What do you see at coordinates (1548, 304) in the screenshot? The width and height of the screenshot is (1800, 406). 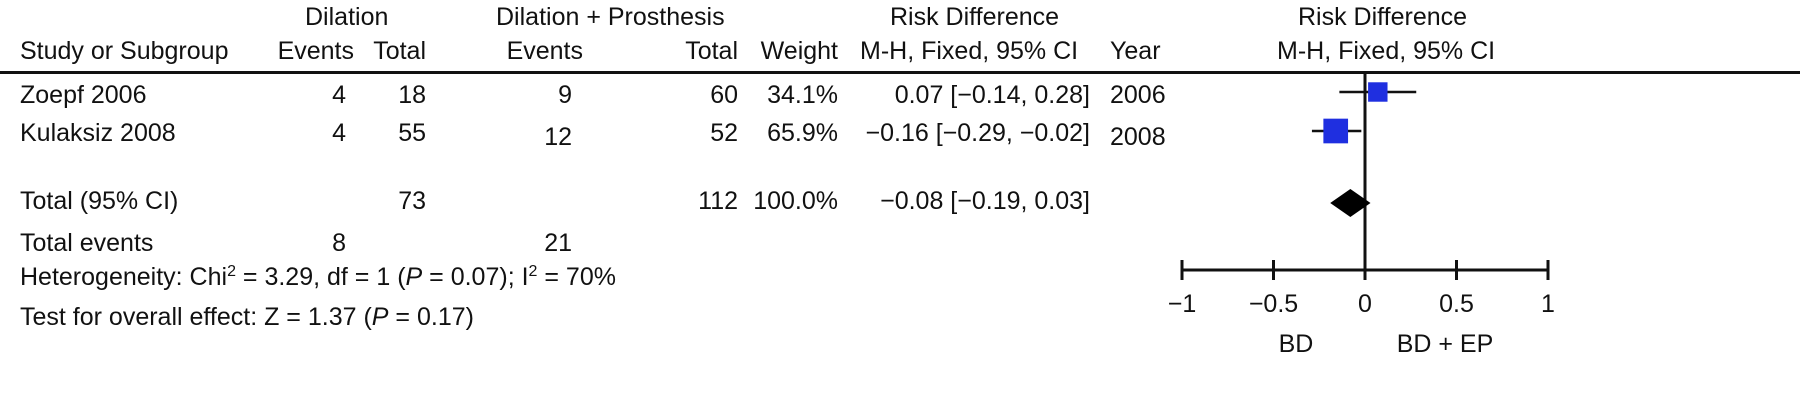 I see `x-axis-tick-label: 1` at bounding box center [1548, 304].